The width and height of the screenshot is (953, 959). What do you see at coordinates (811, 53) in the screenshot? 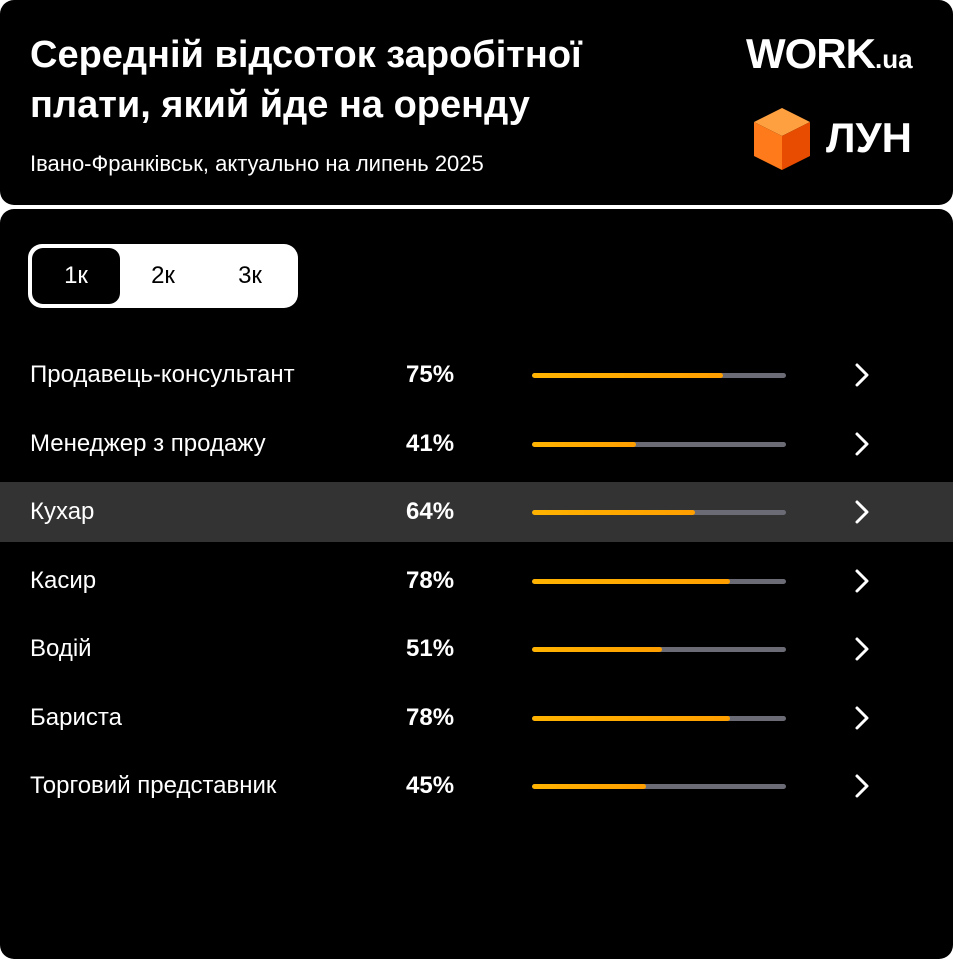
I see `work-logo-text: WORK` at bounding box center [811, 53].